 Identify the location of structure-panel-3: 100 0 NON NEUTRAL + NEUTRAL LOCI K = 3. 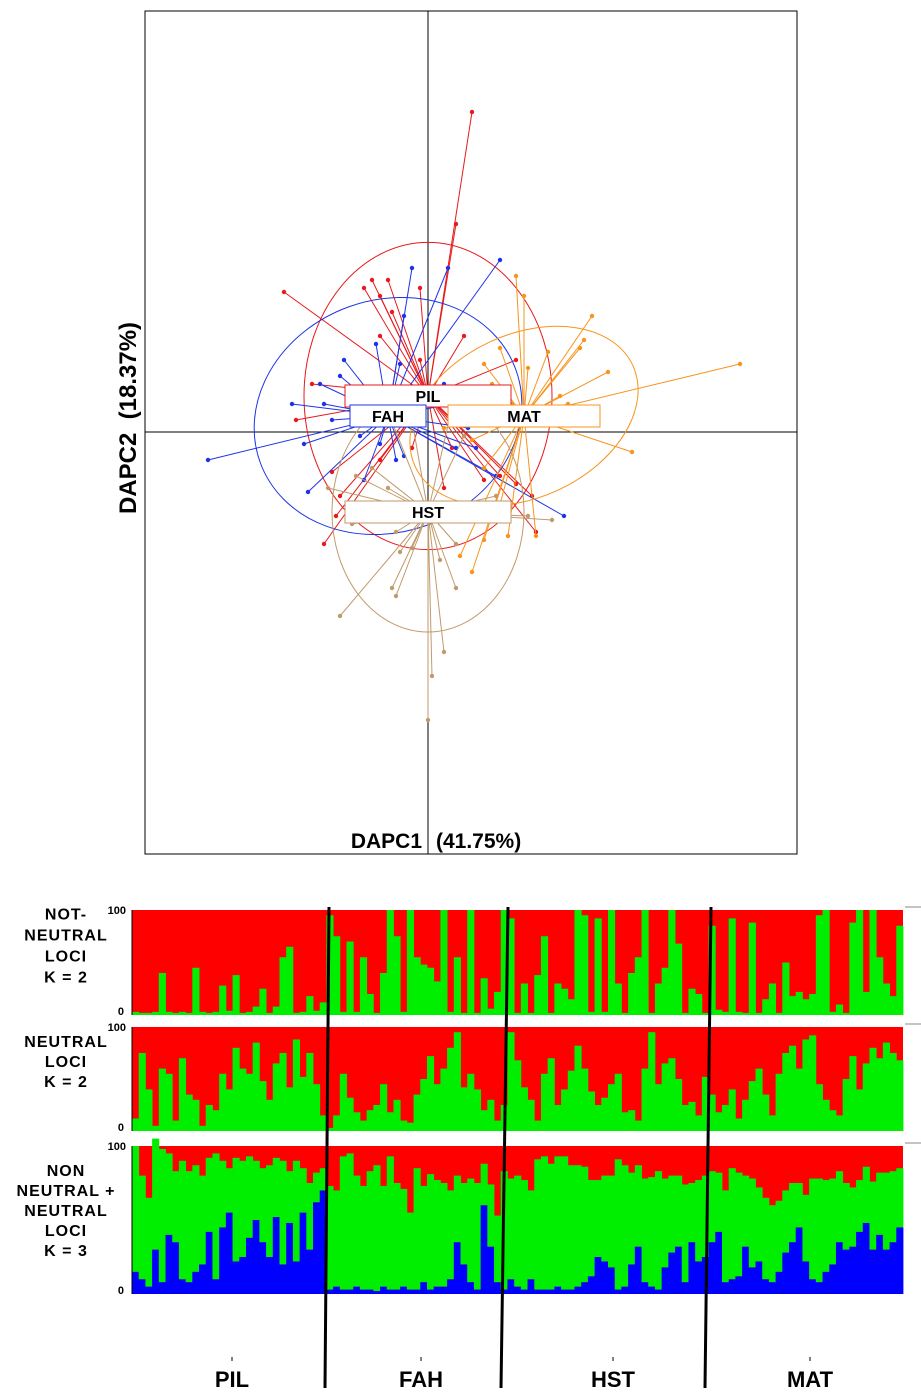
(469, 1217).